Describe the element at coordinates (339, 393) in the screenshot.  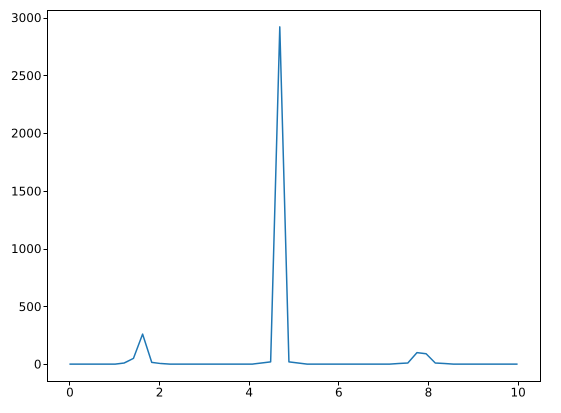
I see `x-tick-label: 6` at that location.